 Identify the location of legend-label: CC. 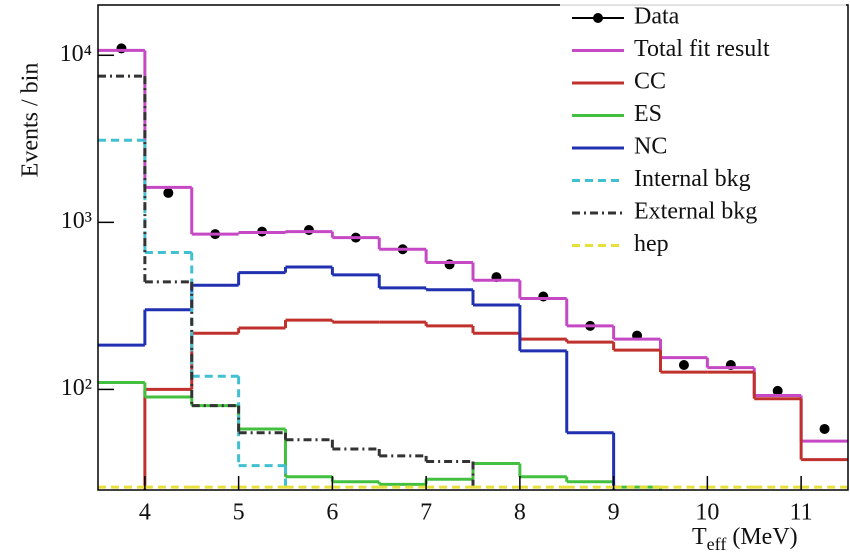
(650, 82).